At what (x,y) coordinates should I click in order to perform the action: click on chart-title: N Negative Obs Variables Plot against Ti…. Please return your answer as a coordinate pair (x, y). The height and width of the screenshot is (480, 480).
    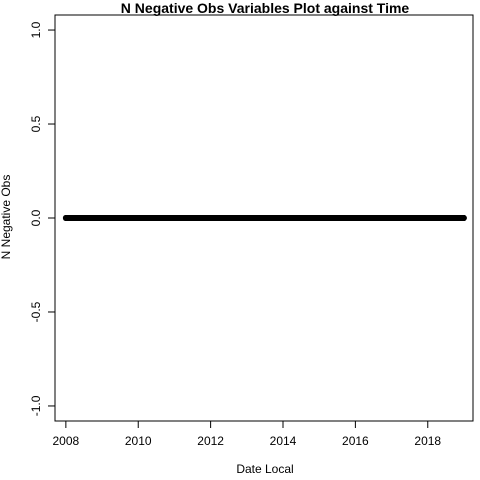
    Looking at the image, I should click on (265, 8).